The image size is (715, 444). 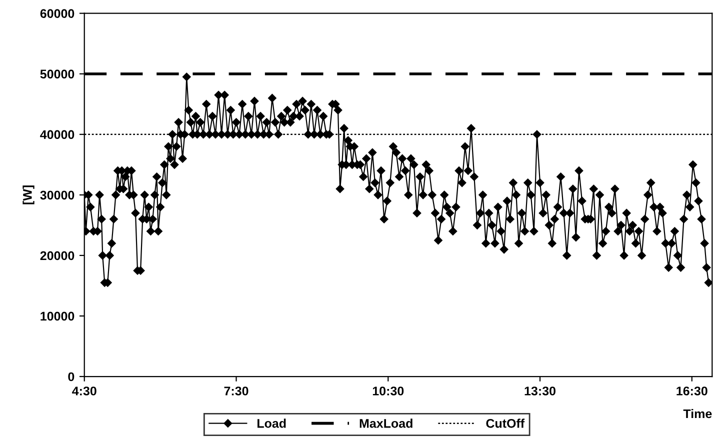 What do you see at coordinates (57, 135) in the screenshot?
I see `y-tick-label: 40000` at bounding box center [57, 135].